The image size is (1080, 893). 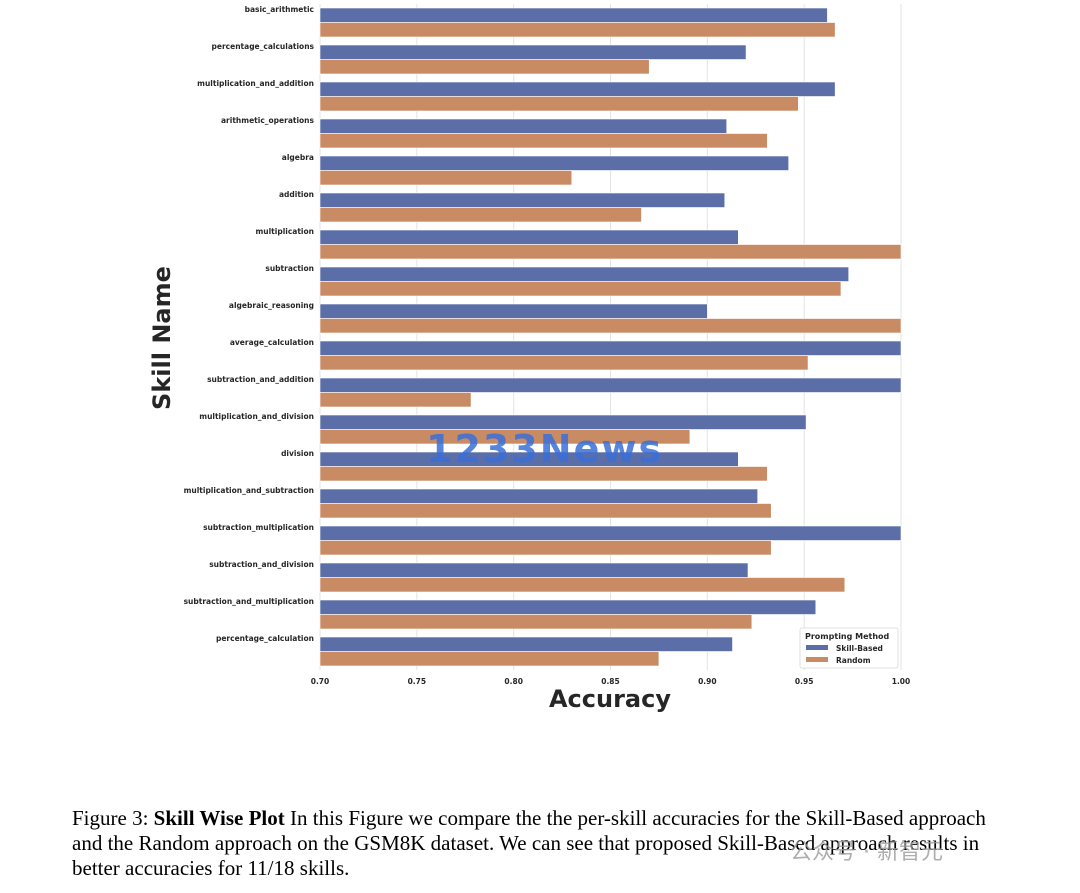 What do you see at coordinates (417, 681) in the screenshot?
I see `x-tick-label: 0.75` at bounding box center [417, 681].